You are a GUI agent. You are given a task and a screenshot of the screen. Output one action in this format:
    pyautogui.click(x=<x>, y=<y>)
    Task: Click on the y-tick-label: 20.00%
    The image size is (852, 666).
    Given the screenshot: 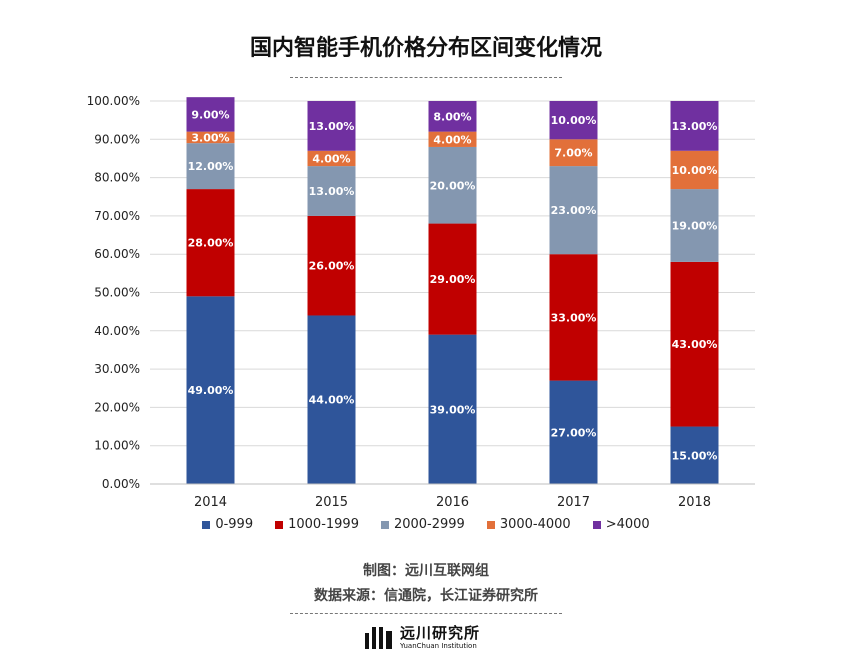 What is the action you would take?
    pyautogui.click(x=117, y=407)
    